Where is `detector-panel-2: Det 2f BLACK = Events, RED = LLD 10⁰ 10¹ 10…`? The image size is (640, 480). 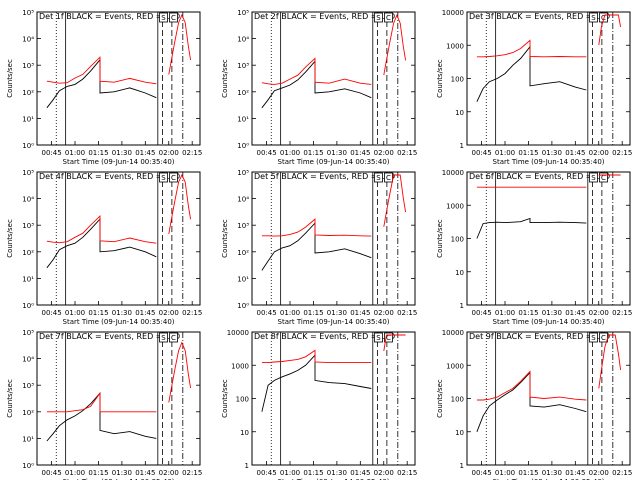
detector-panel-2: Det 2f BLACK = Events, RED = LLD 10⁰ 10¹ 10… is located at coordinates (319, 87).